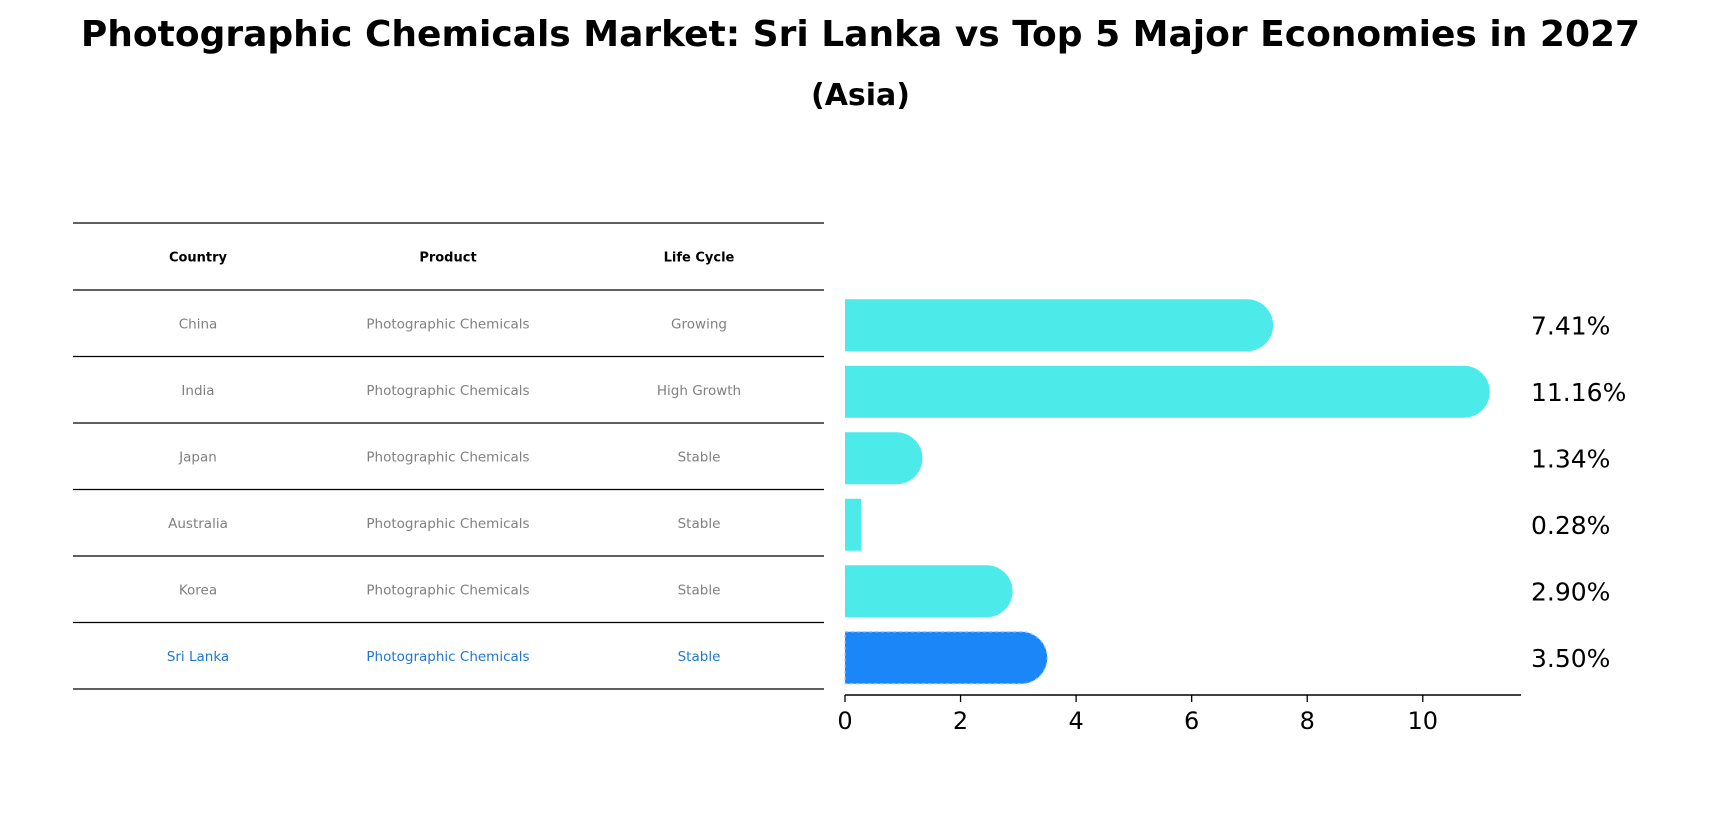 The height and width of the screenshot is (823, 1721). I want to click on data-label-sri-lanka: 3.50%, so click(1570, 658).